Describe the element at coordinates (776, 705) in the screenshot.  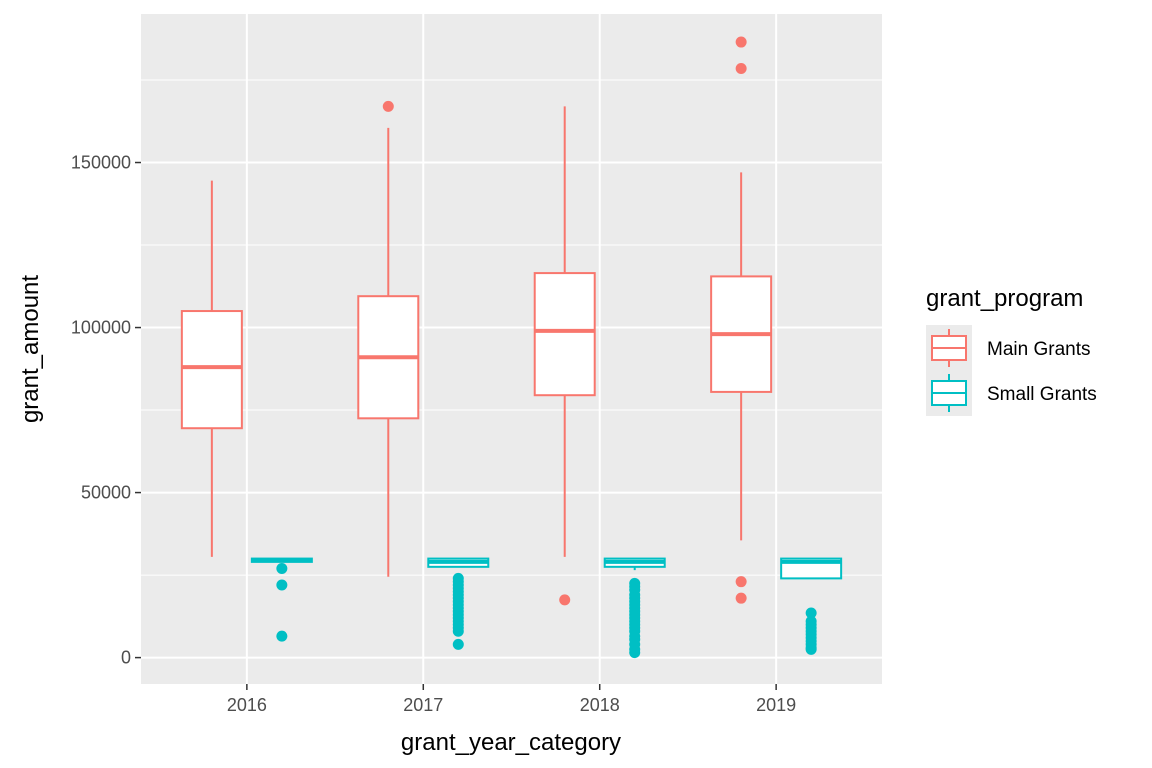
I see `x-tick-label: 2019` at that location.